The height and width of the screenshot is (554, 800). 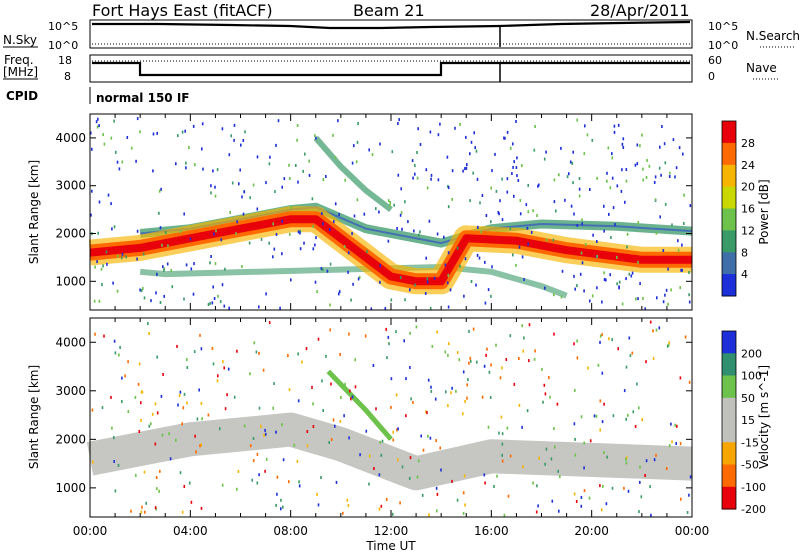 What do you see at coordinates (389, 451) in the screenshot?
I see `velocity-ground-scatter` at bounding box center [389, 451].